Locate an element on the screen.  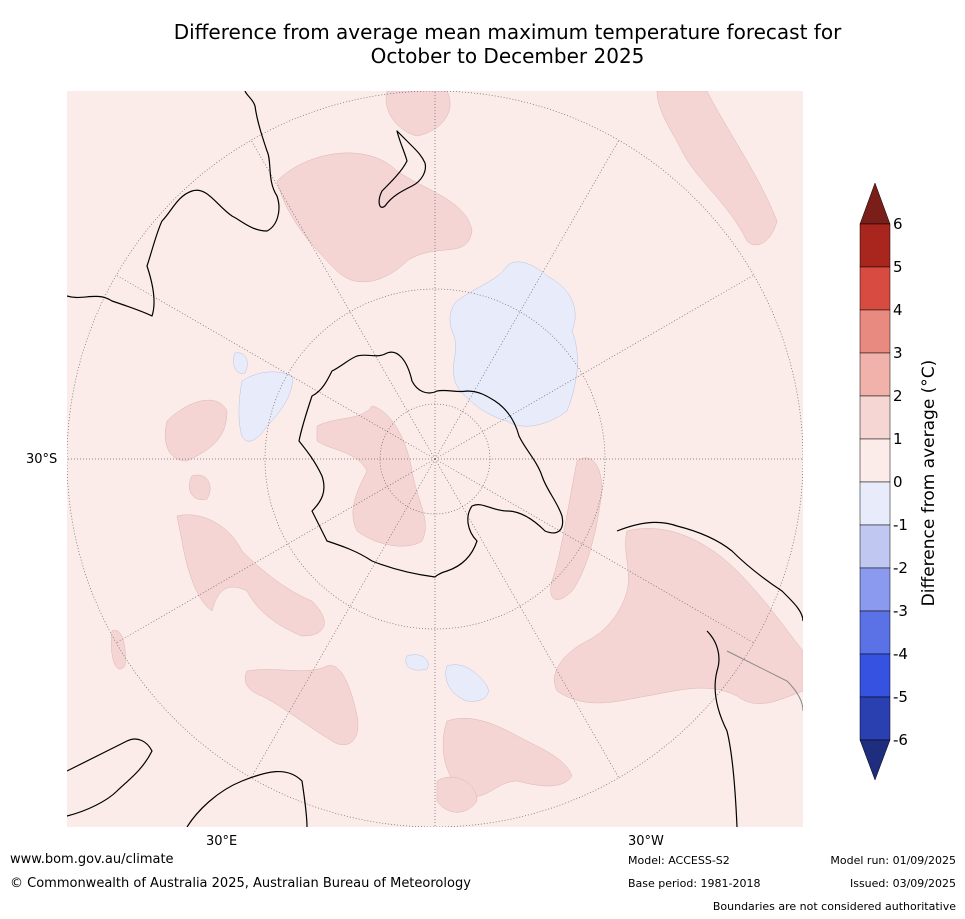
colorbar-band-m4-m3 is located at coordinates (875, 632).